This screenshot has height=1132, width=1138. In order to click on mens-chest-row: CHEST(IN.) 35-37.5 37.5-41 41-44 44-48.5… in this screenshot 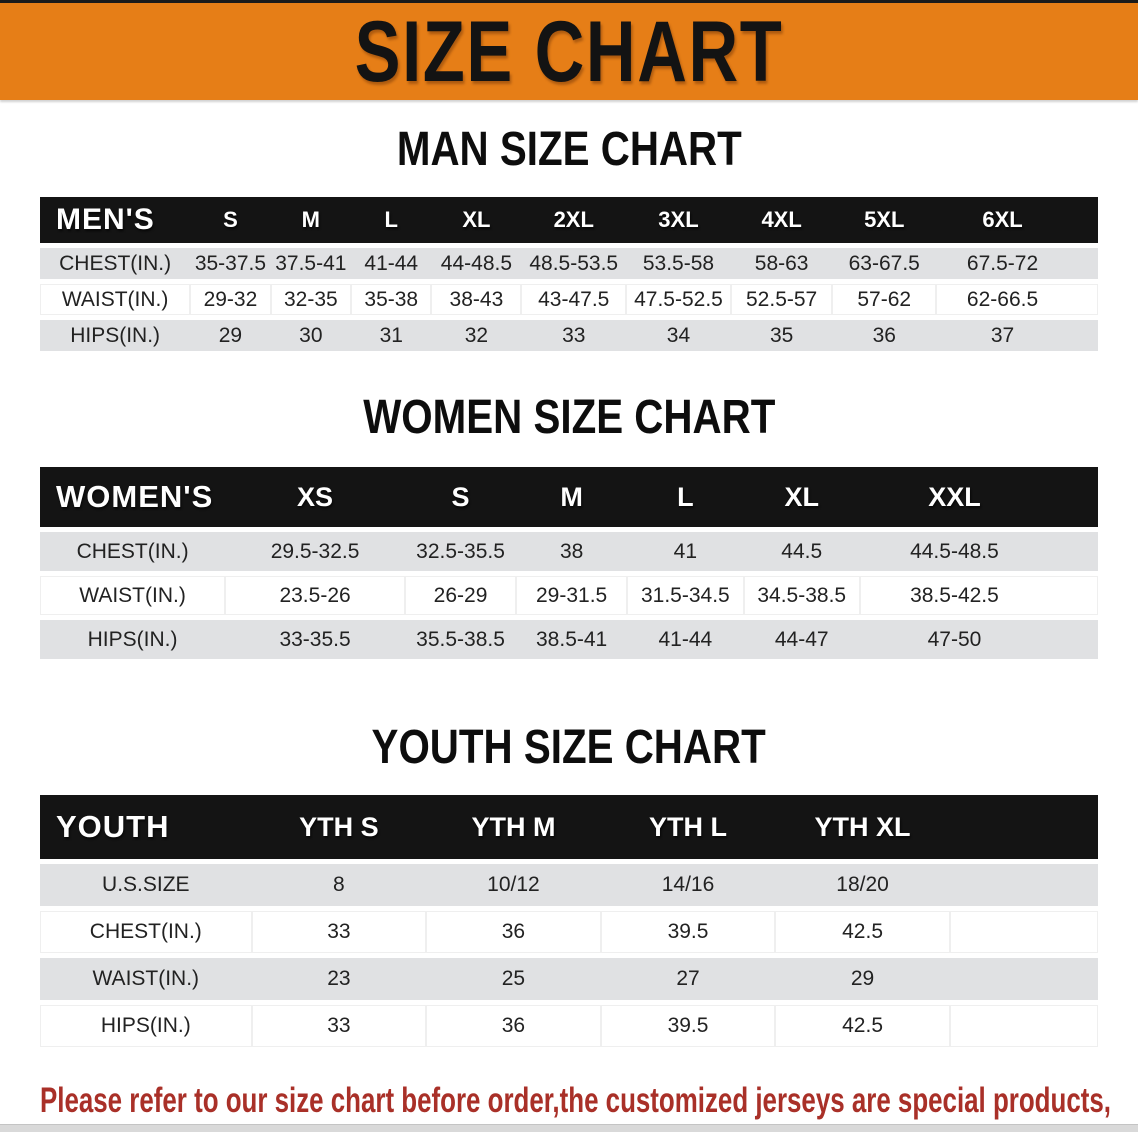, I will do `click(569, 263)`.